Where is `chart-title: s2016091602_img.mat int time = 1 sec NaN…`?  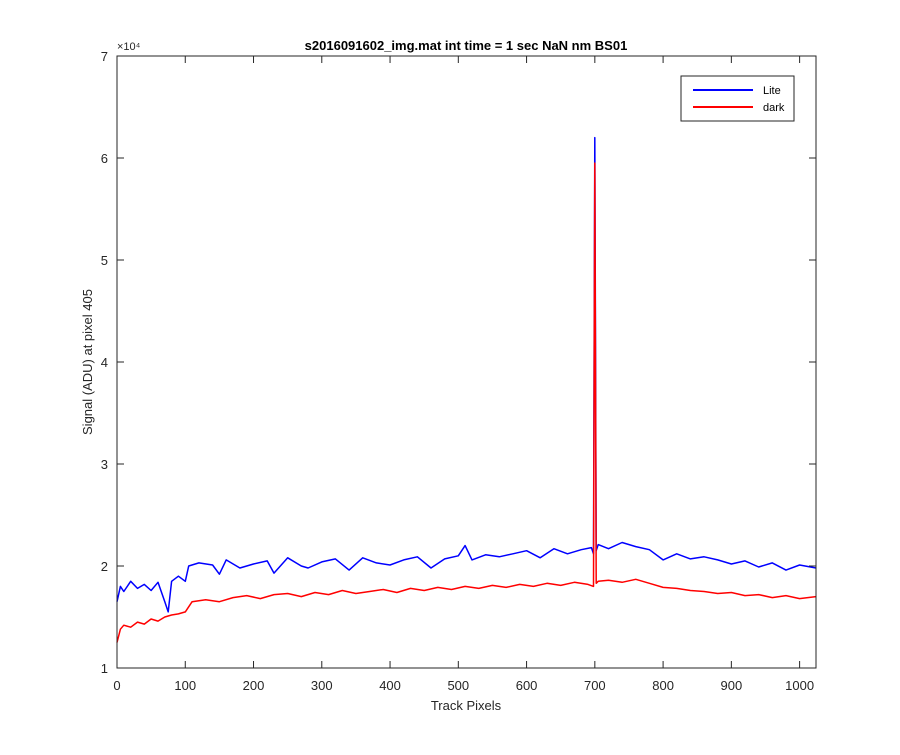
chart-title: s2016091602_img.mat int time = 1 sec NaN… is located at coordinates (466, 45).